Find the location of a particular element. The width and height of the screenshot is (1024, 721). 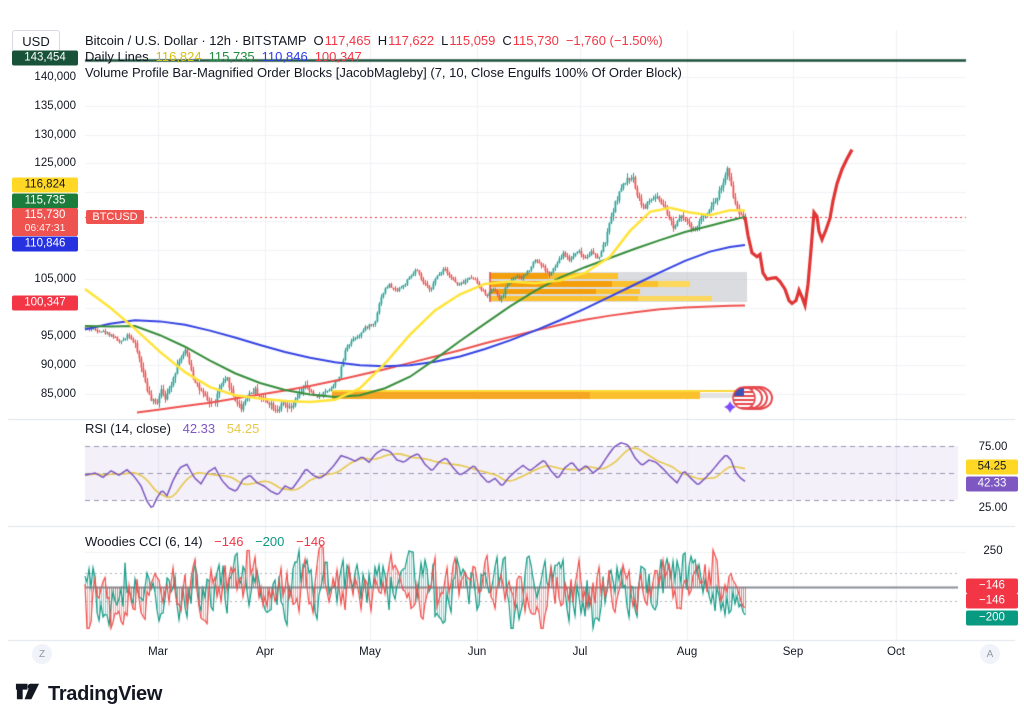

legend-symbol: Bitcoin / U.S. Dollar · 12h · BITSTAMP is located at coordinates (196, 40).